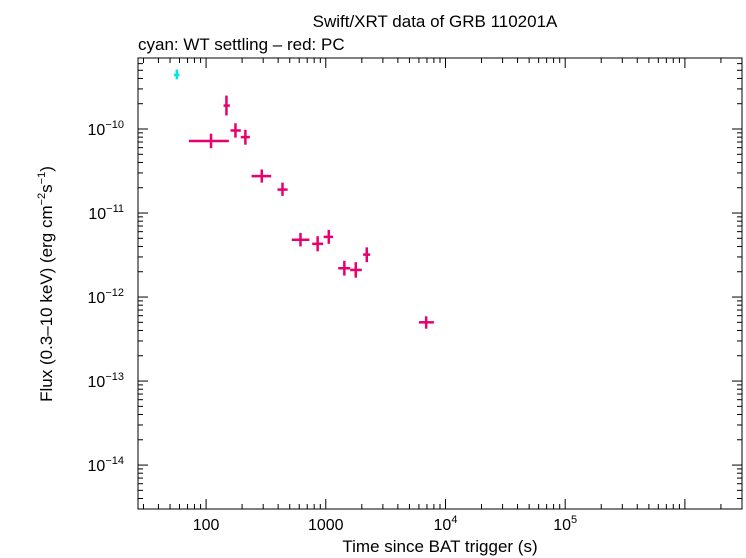 The width and height of the screenshot is (746, 558). I want to click on y-axis-label-end: ), so click(46, 169).